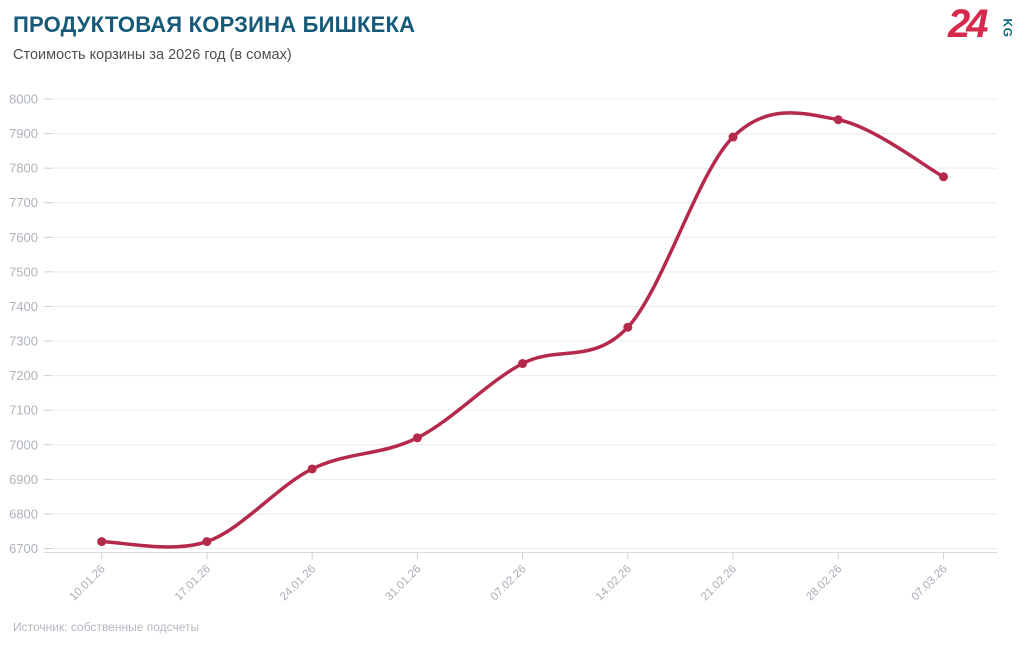  I want to click on y-axis-label: 7200, so click(23, 375).